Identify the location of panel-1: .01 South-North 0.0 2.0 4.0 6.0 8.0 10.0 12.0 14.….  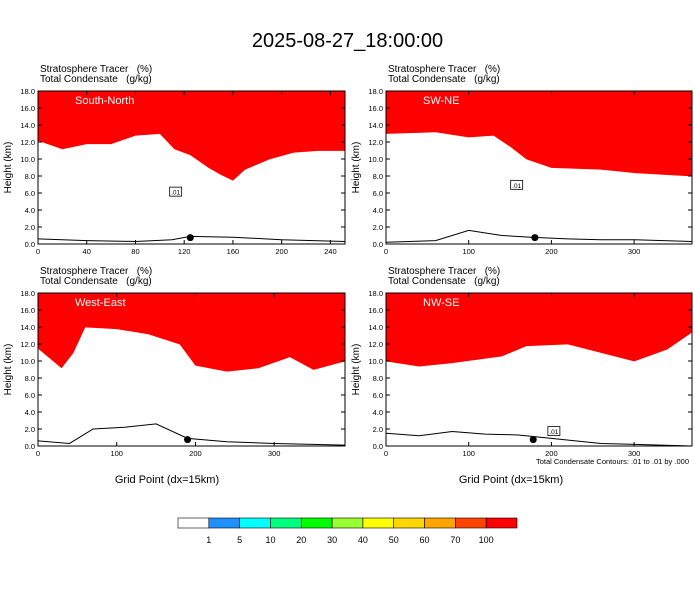
(174, 171).